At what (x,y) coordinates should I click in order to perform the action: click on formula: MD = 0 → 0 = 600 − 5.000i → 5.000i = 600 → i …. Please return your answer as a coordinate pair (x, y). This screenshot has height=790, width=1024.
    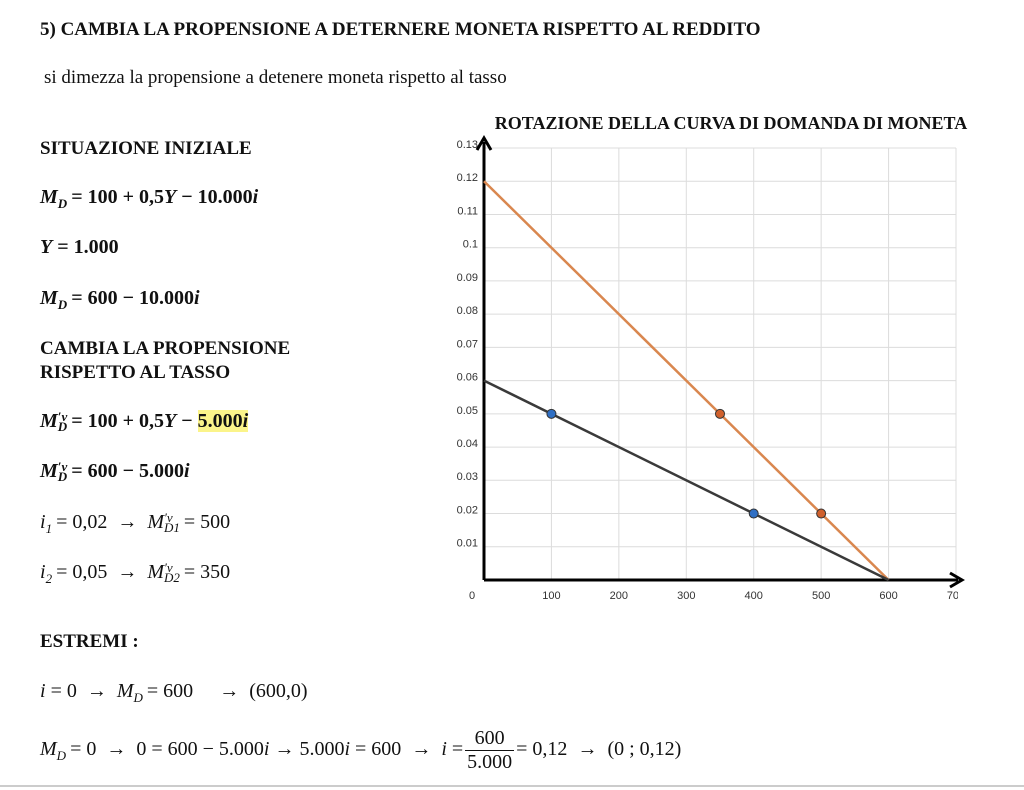
    Looking at the image, I should click on (360, 750).